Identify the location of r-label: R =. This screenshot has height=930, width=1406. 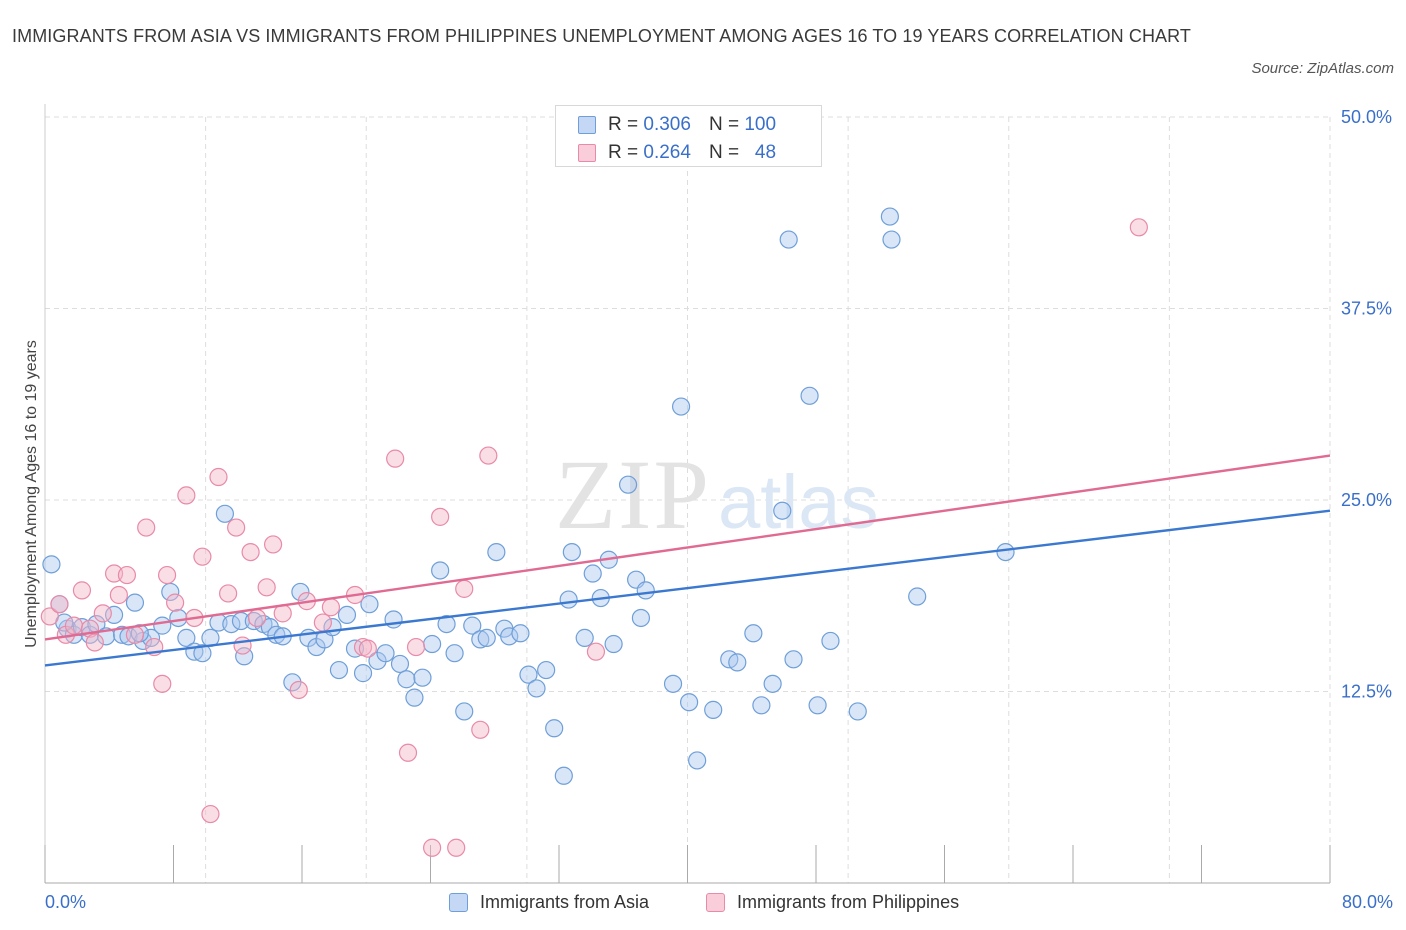
(623, 124).